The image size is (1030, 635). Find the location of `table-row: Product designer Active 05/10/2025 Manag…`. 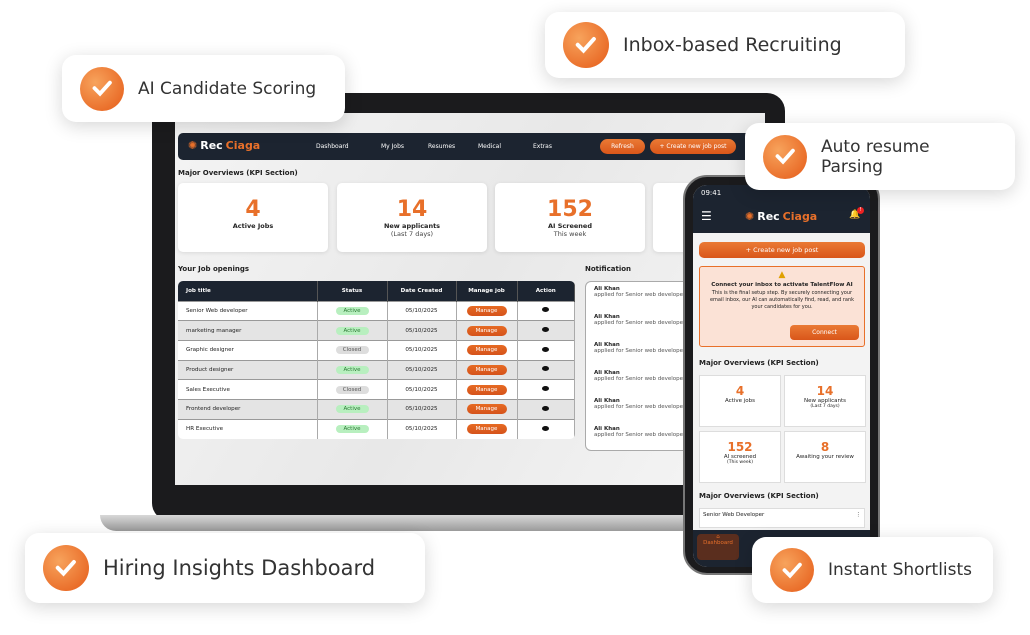

table-row: Product designer Active 05/10/2025 Manag… is located at coordinates (376, 369).